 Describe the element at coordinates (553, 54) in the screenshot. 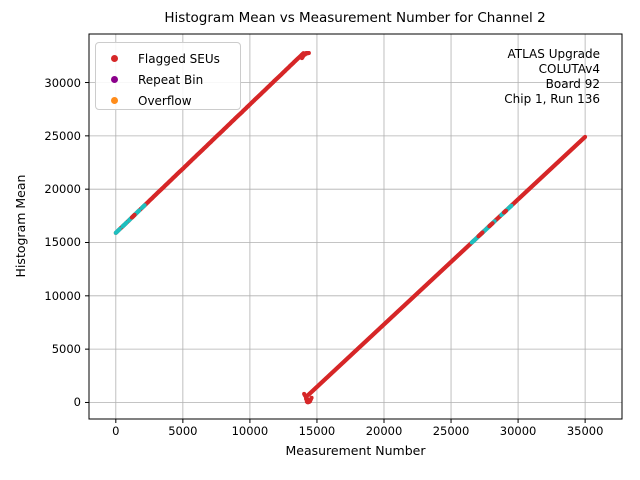

I see `annotation-line: ATLAS Upgrade` at that location.